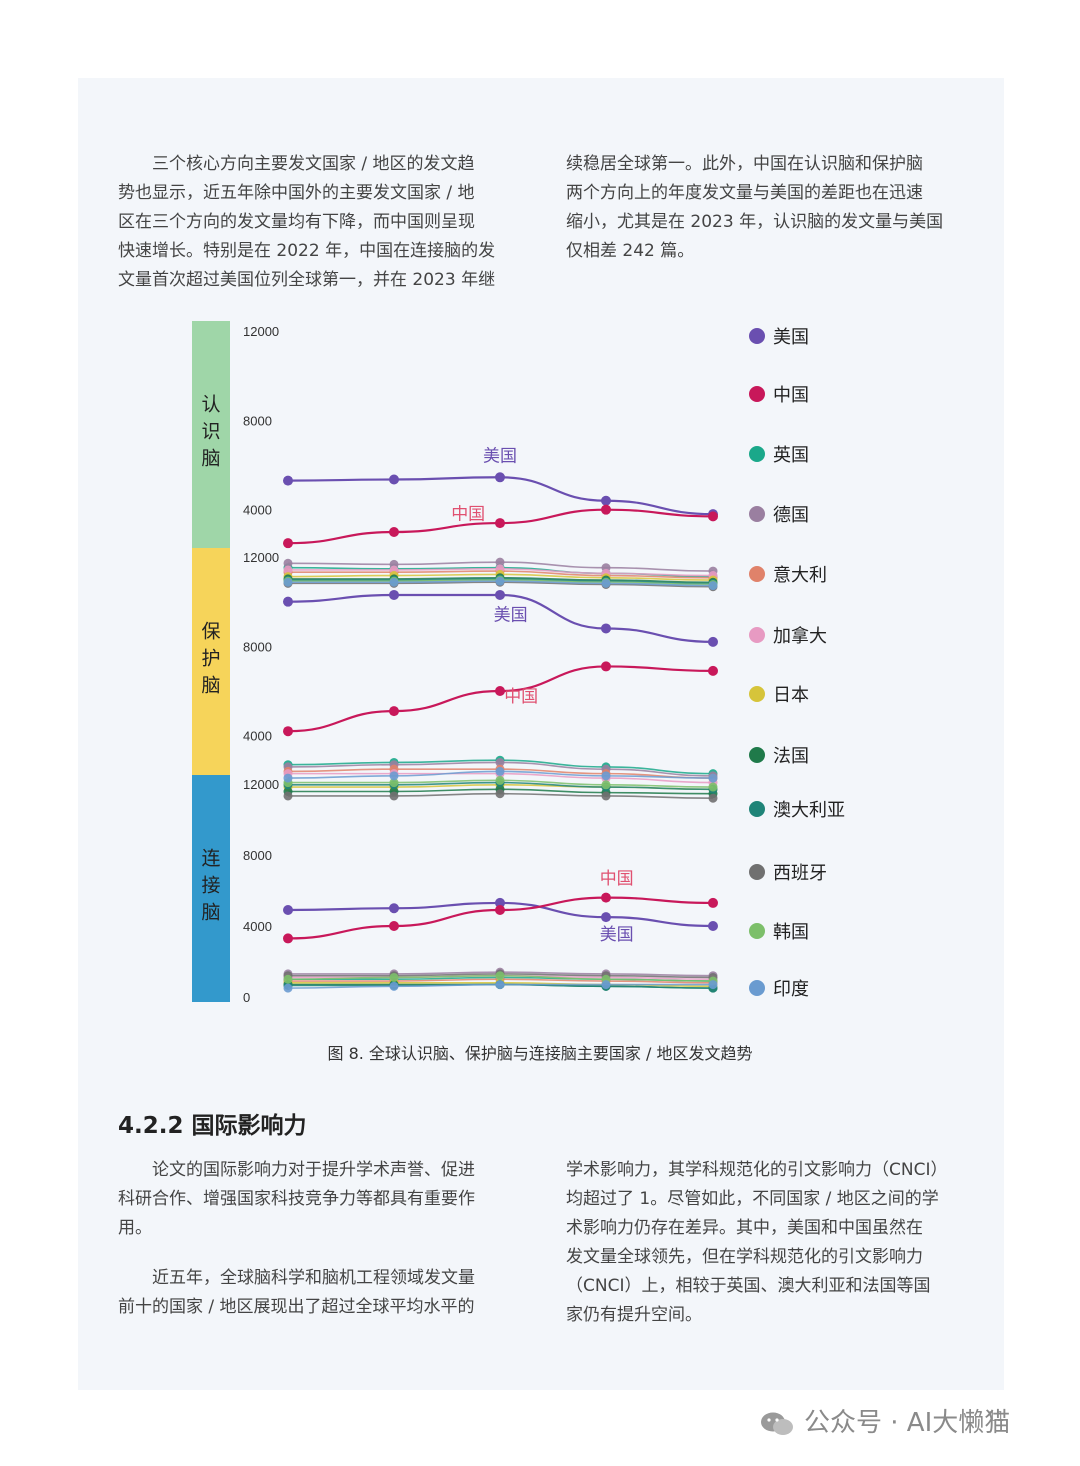  Describe the element at coordinates (744, 1257) in the screenshot. I see `text-line: 发文量全球领先，但在学科规范化的引文影响力` at that location.